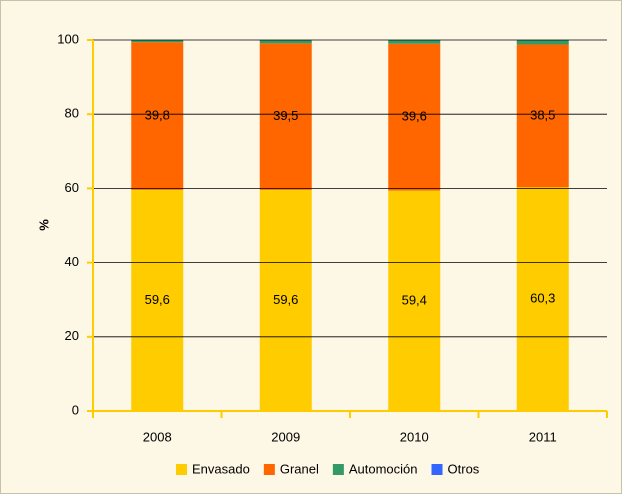 This screenshot has width=622, height=494. Describe the element at coordinates (72, 187) in the screenshot. I see `y-tick-label: 60` at that location.